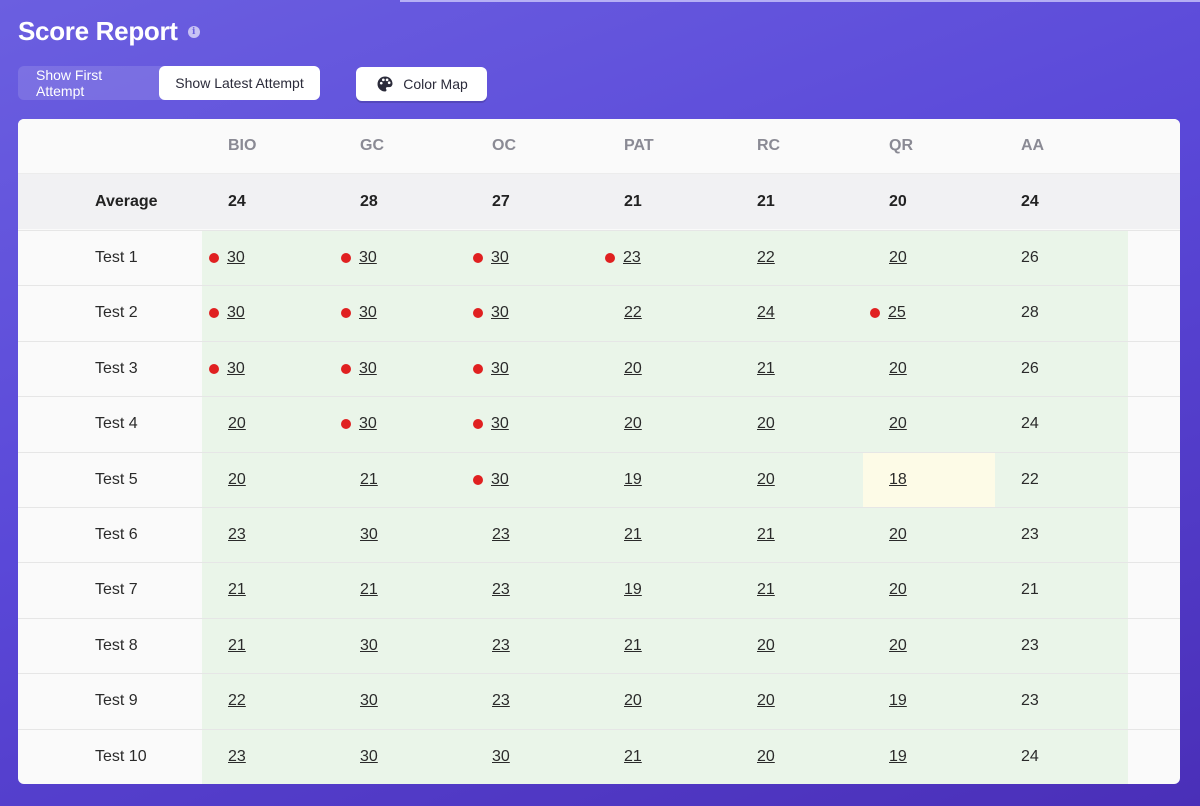 The width and height of the screenshot is (1200, 806). I want to click on score-cell: 18, so click(898, 479).